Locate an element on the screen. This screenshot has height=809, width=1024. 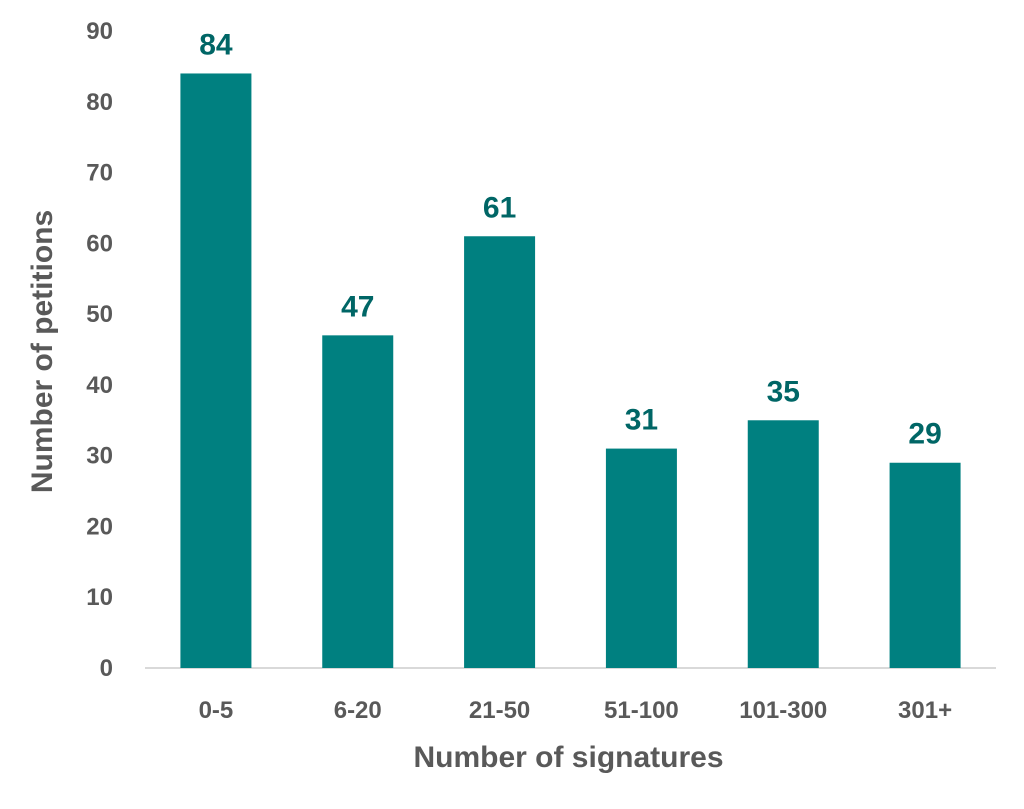
x-axis-ticks: 0-5 6-20 21-50 51-100 101-300 301+ is located at coordinates (576, 710).